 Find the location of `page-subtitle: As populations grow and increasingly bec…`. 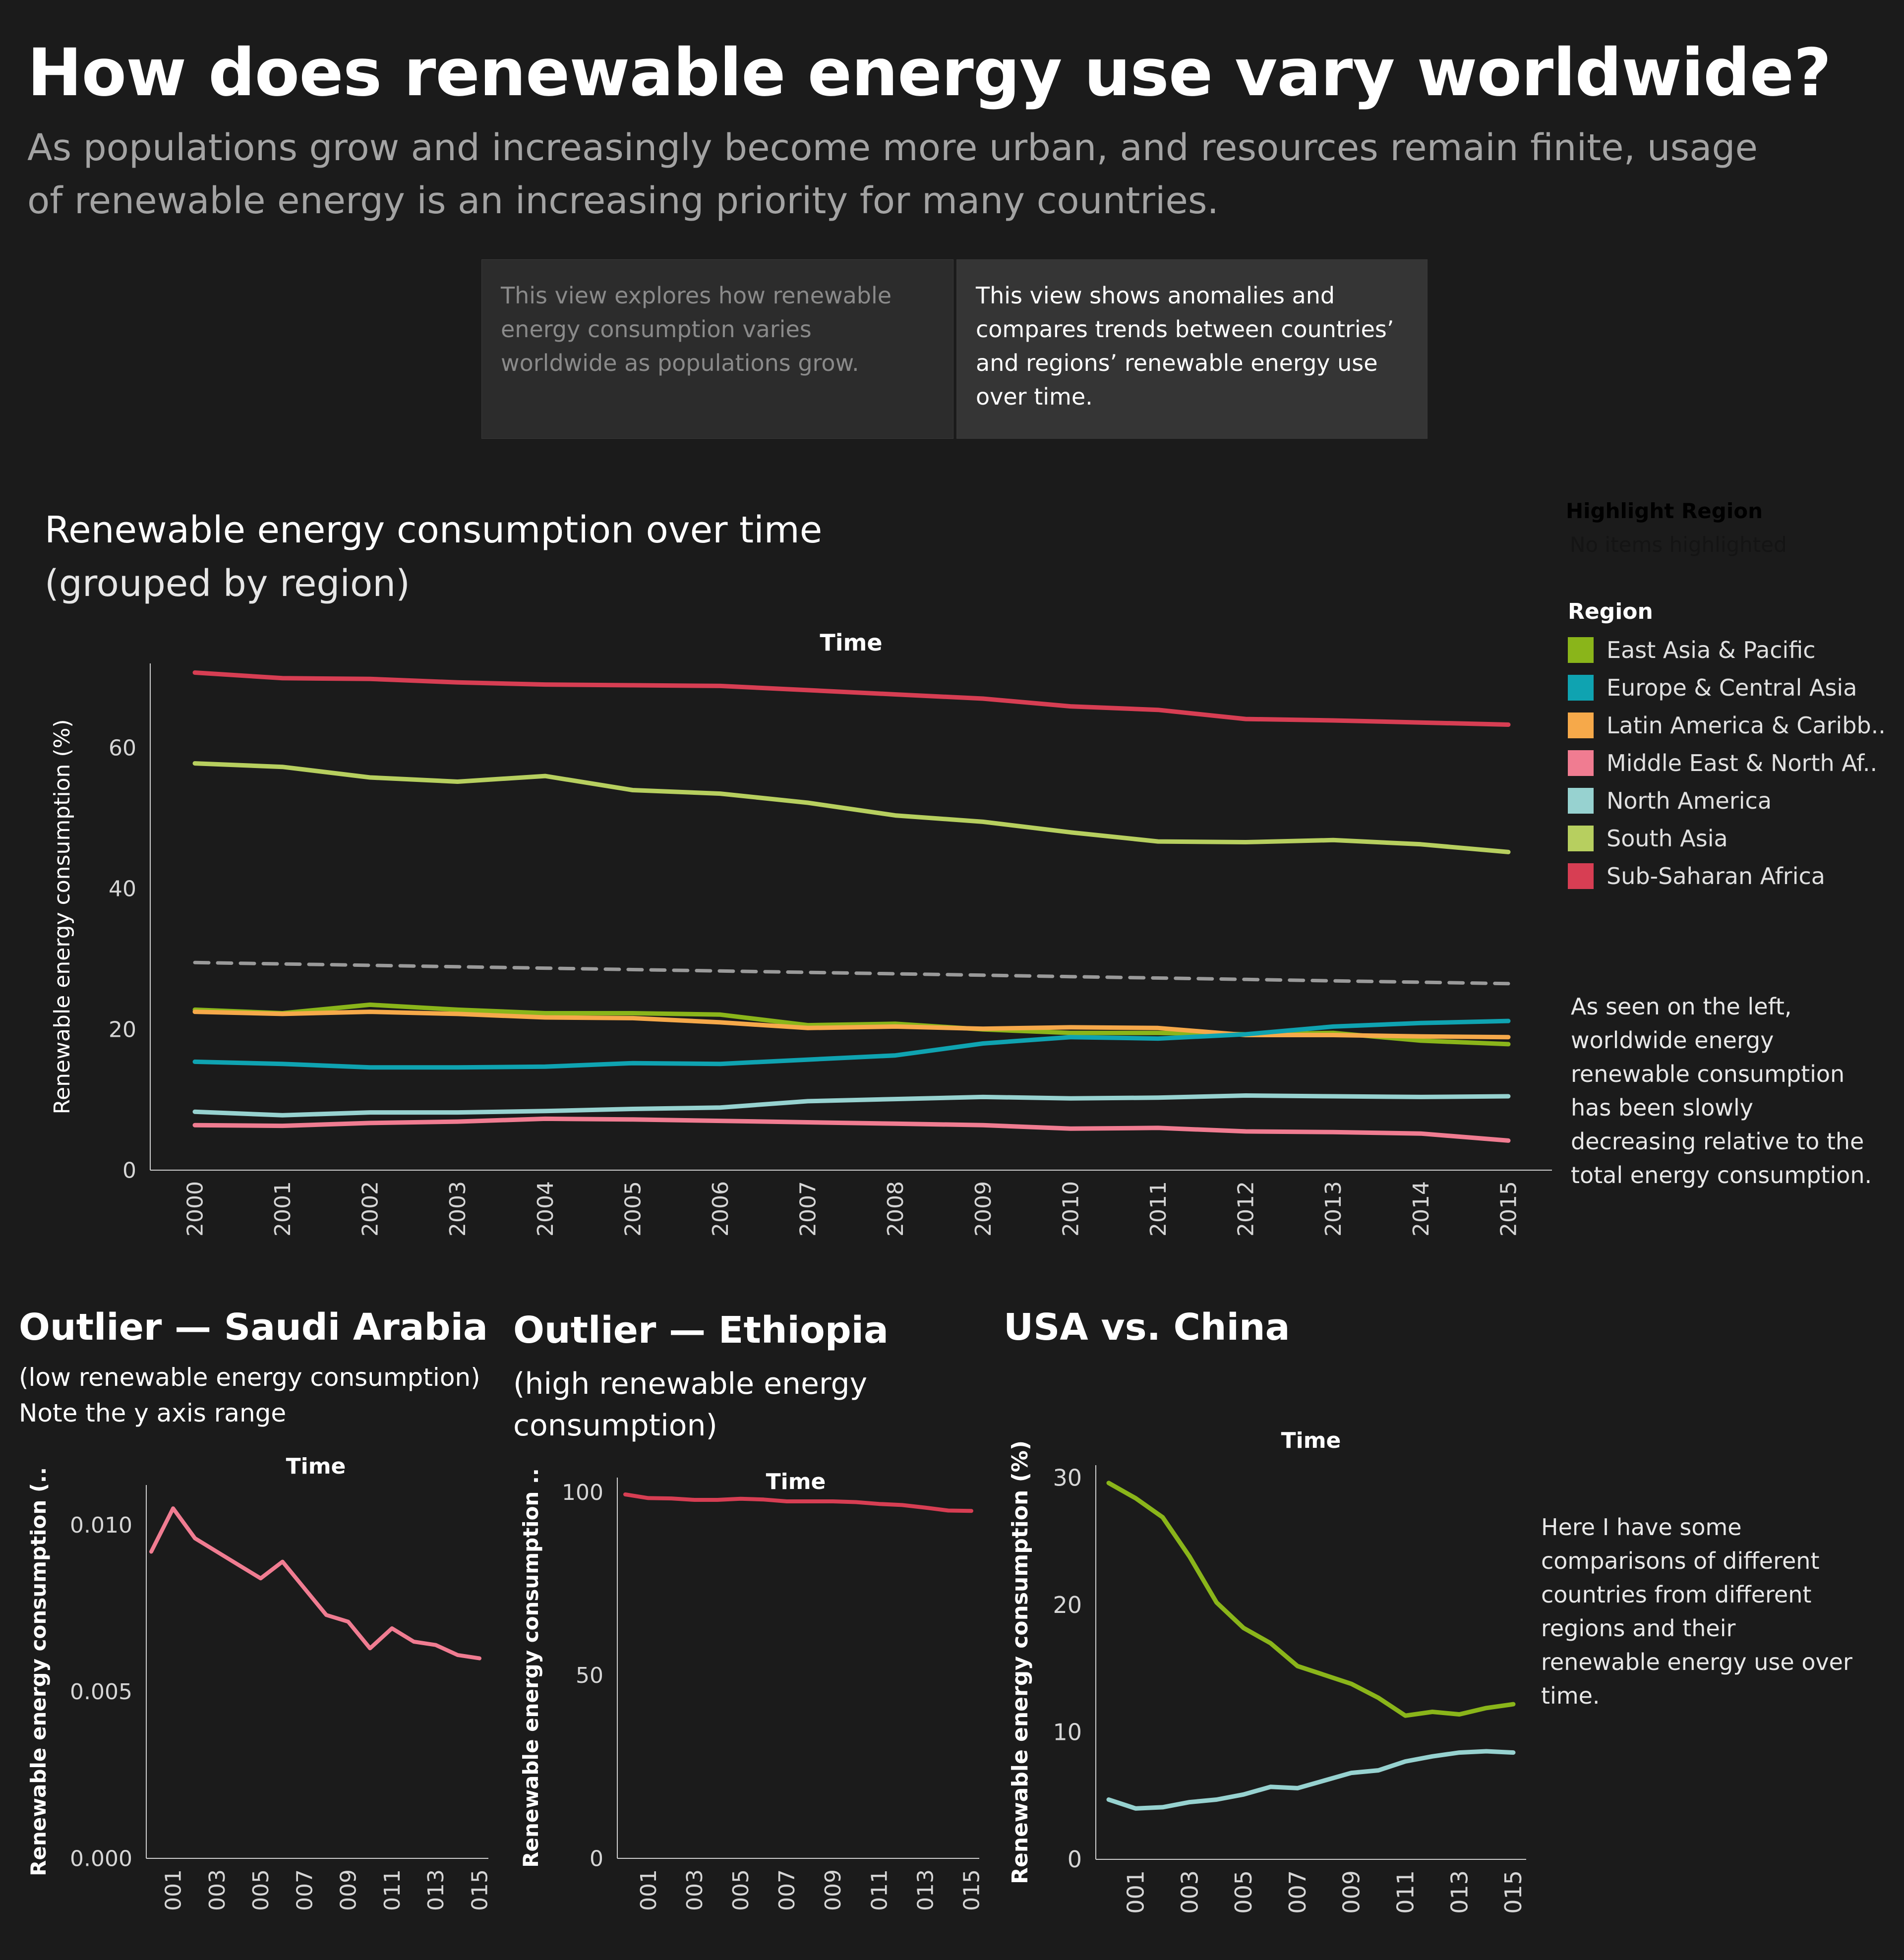

page-subtitle: As populations grow and increasingly bec… is located at coordinates (892, 174).